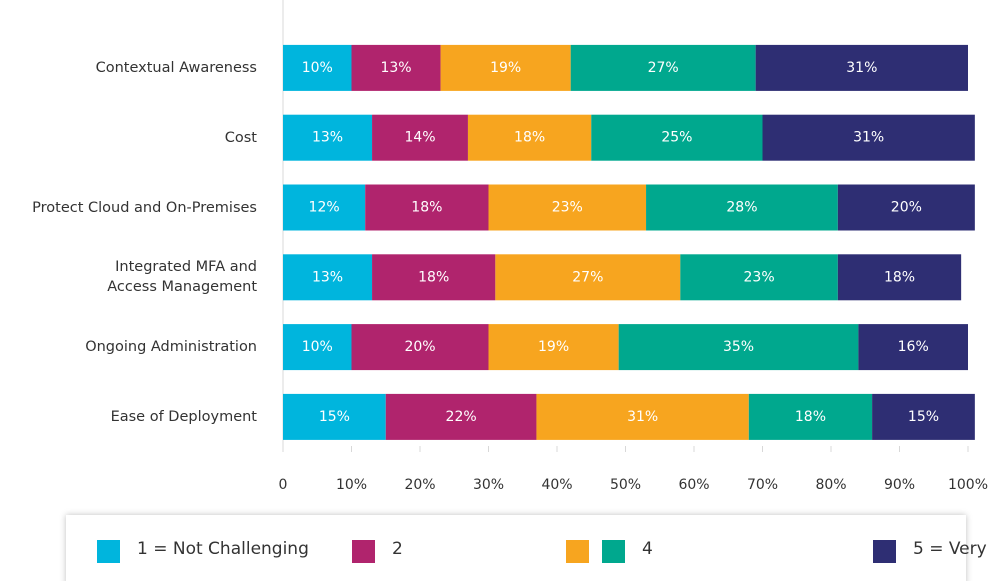 The width and height of the screenshot is (988, 581). I want to click on category-label: Contextual Awareness, so click(176, 67).